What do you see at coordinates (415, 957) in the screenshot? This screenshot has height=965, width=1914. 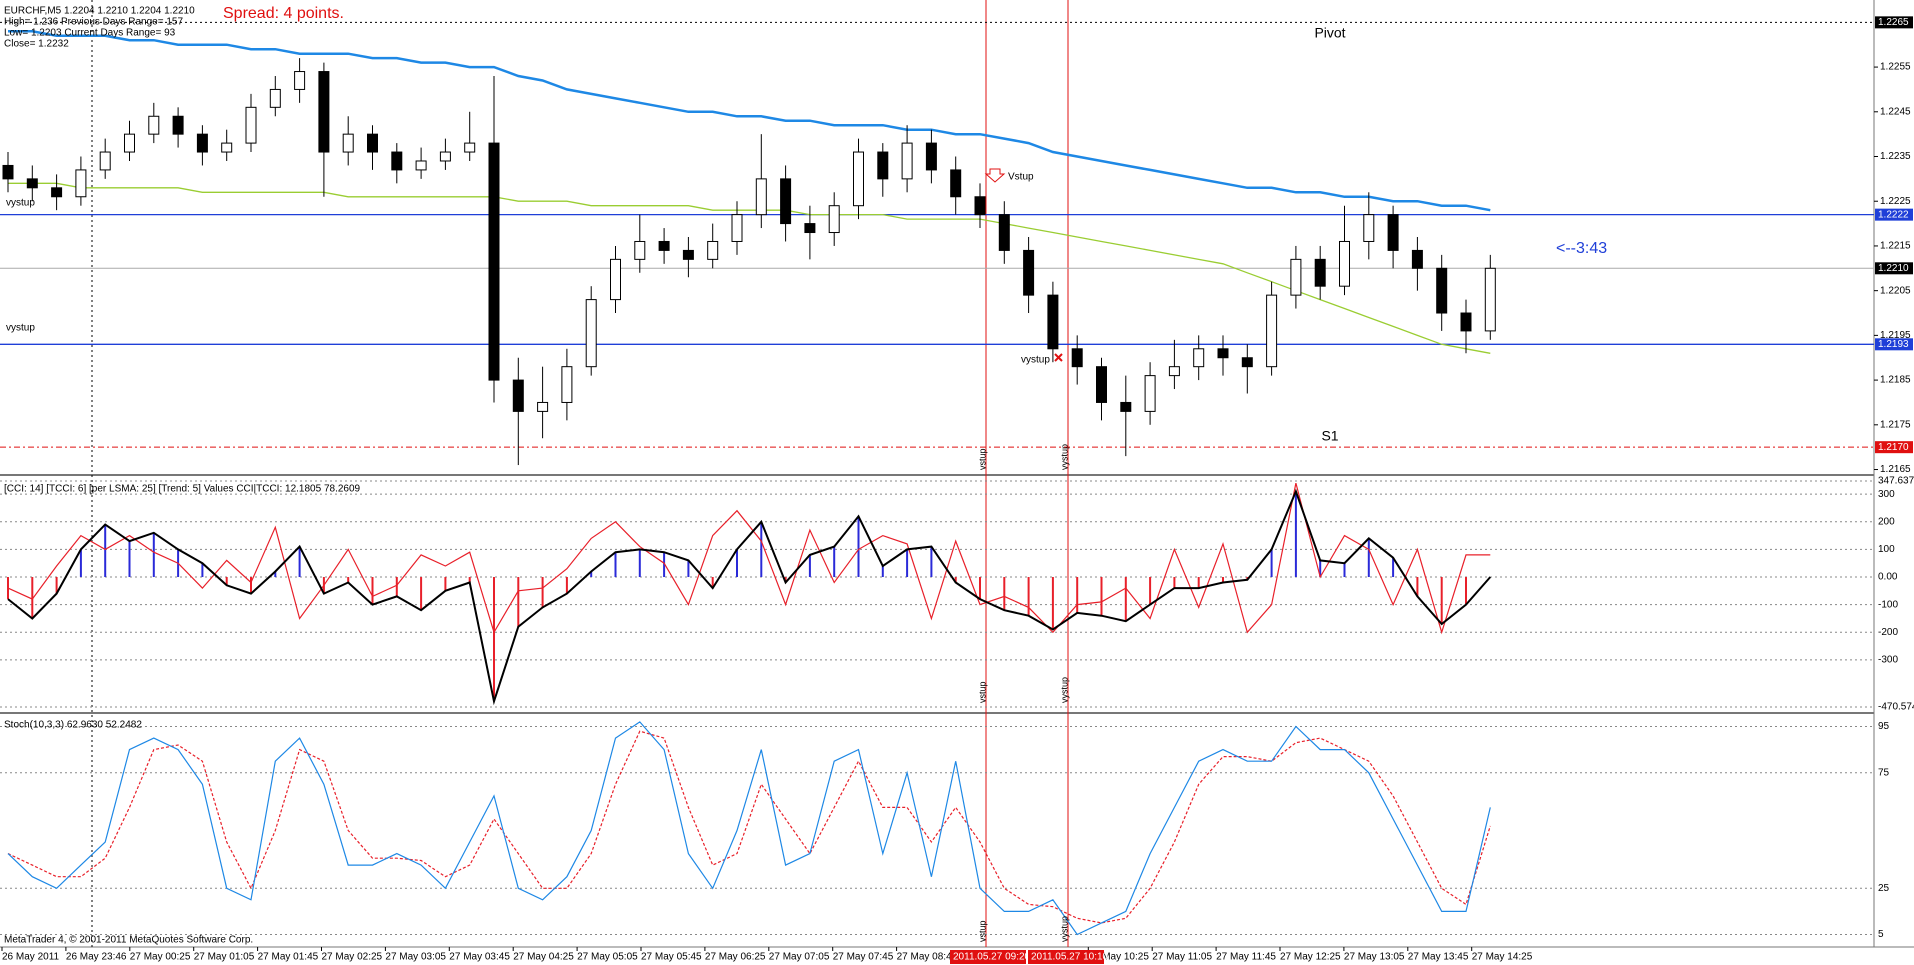 I see `x-tick-label: 27 May 03:05` at bounding box center [415, 957].